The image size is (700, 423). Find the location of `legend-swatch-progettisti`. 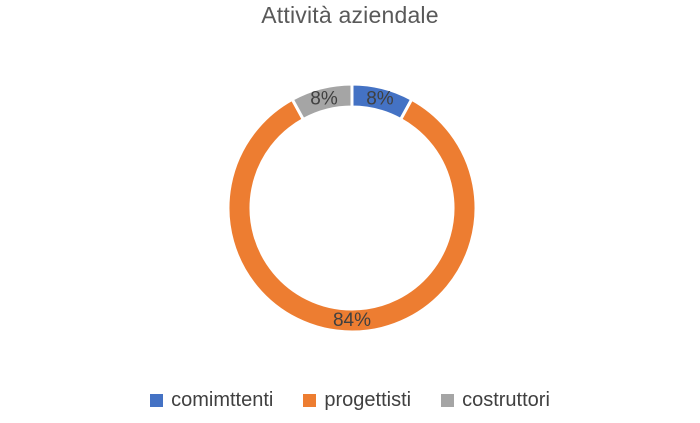

legend-swatch-progettisti is located at coordinates (310, 400).